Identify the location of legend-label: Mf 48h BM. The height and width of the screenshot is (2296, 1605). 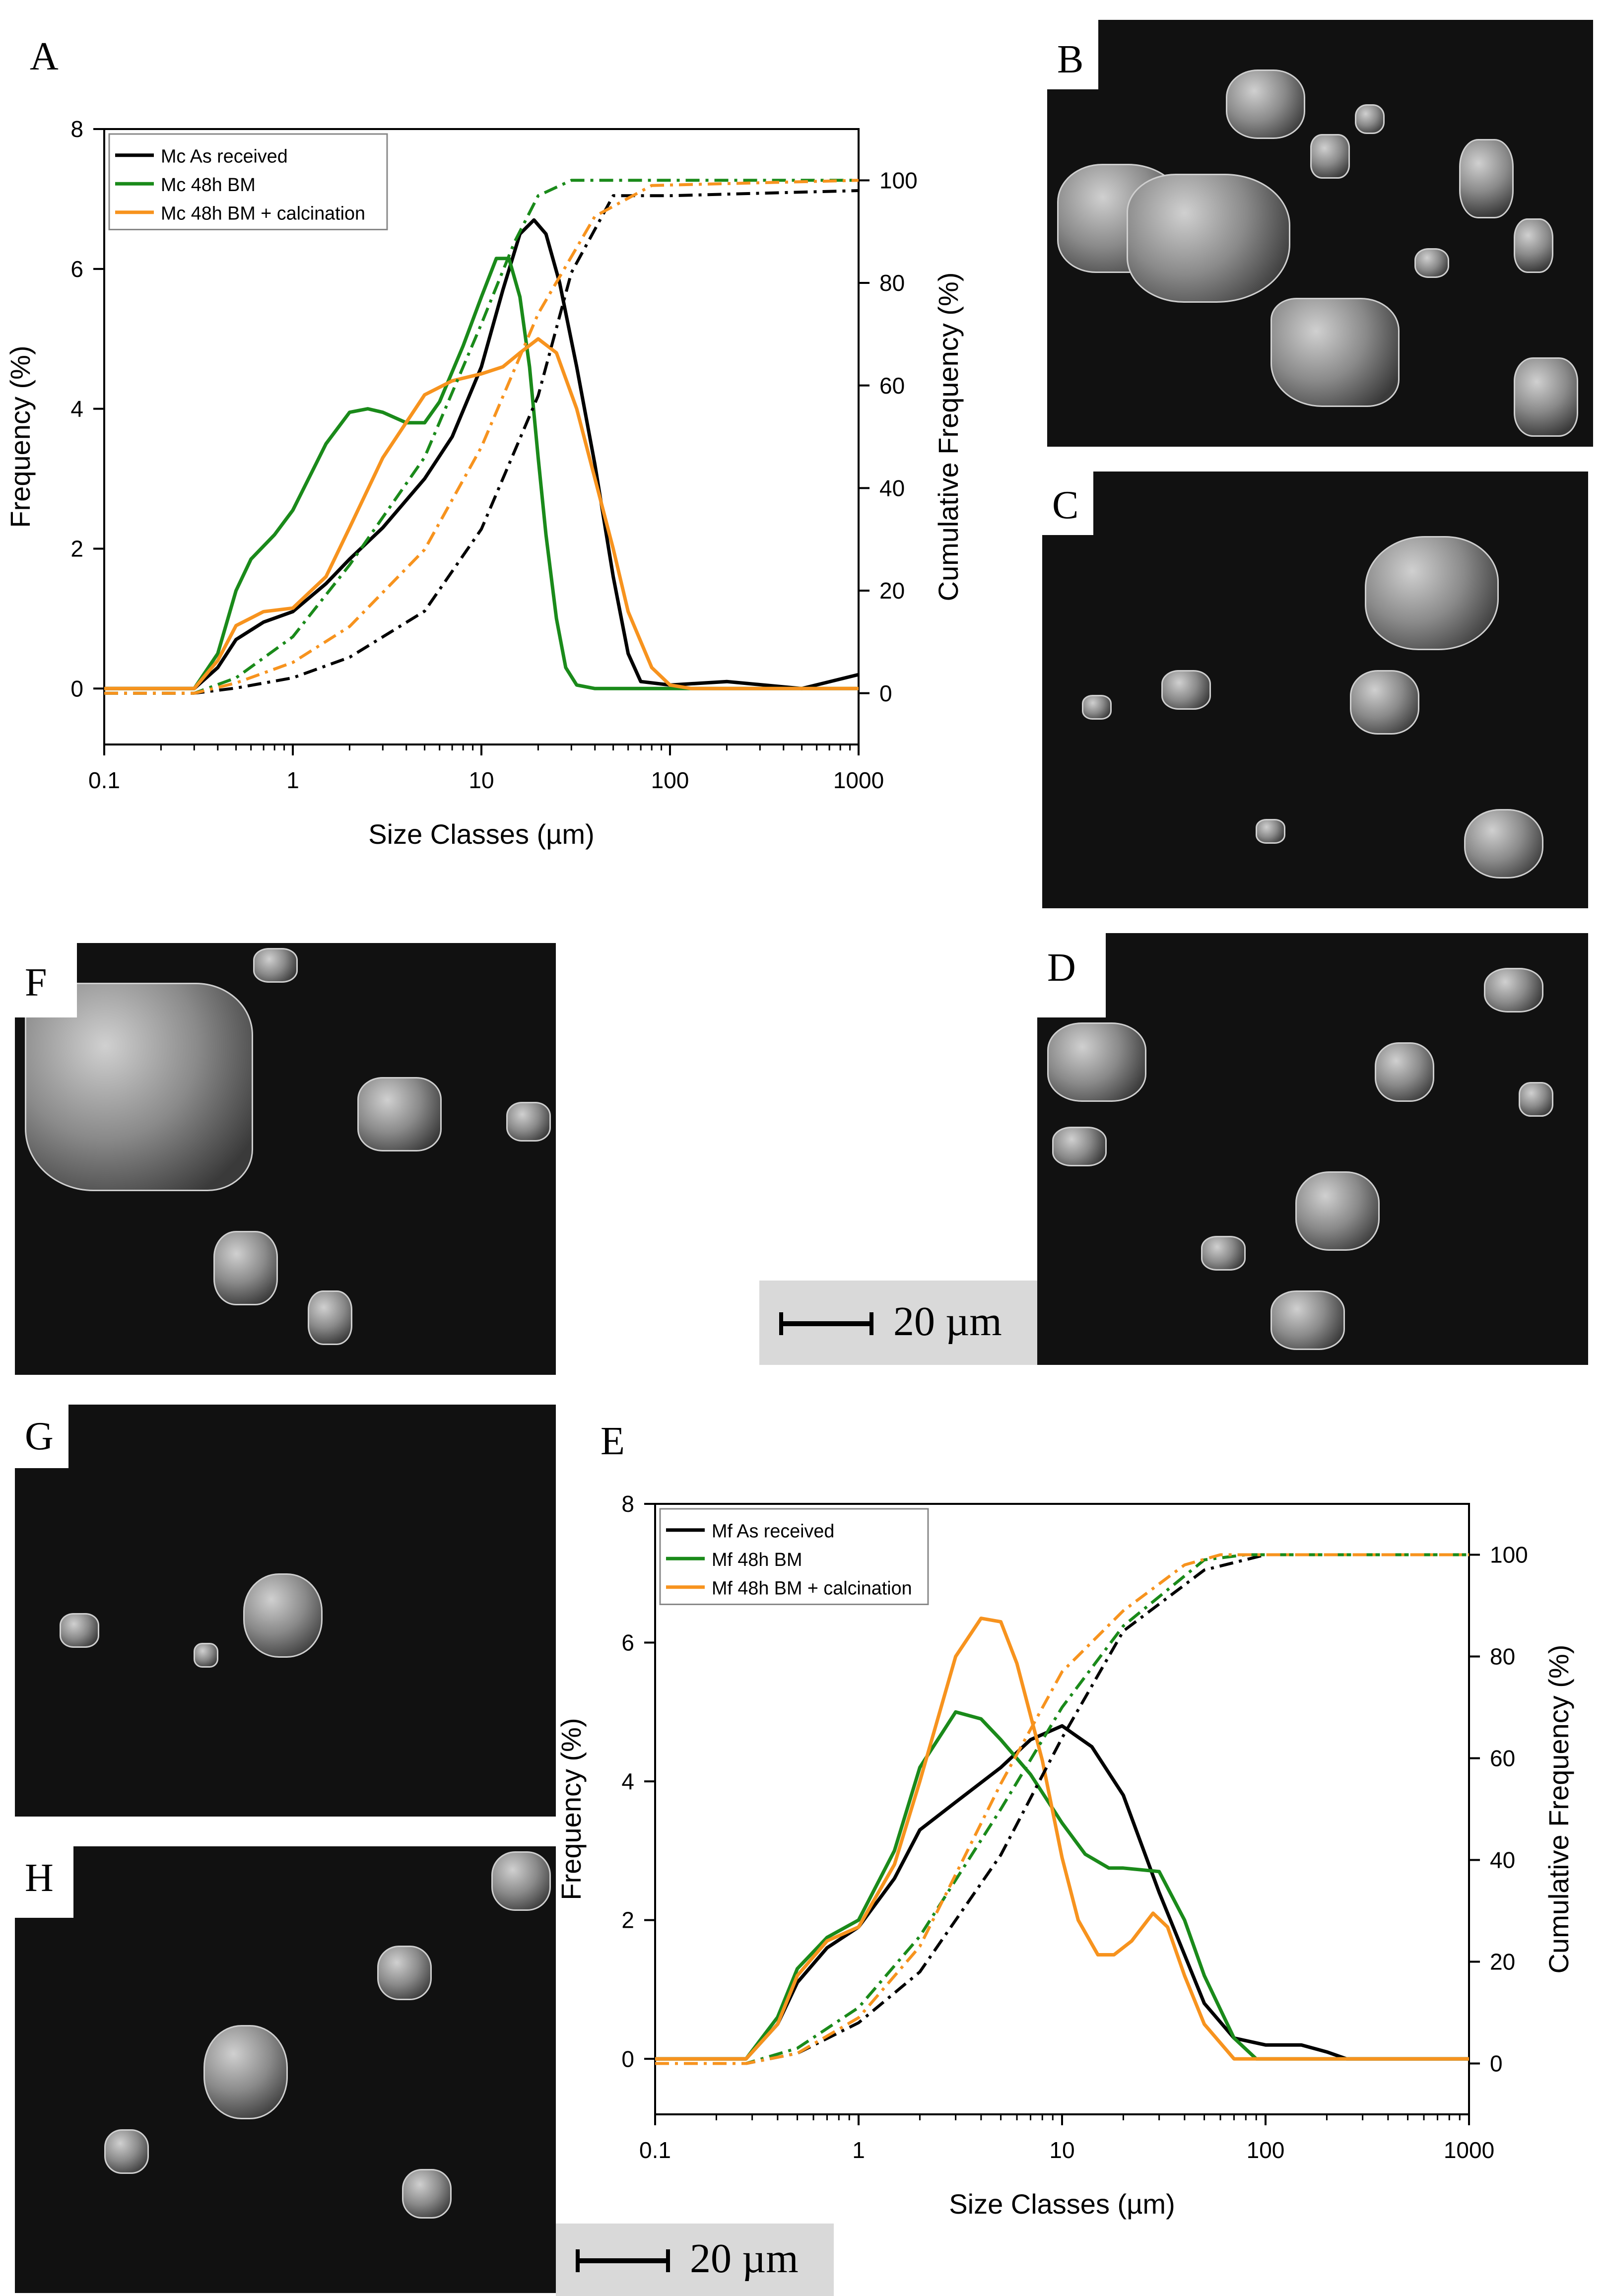
(757, 1560).